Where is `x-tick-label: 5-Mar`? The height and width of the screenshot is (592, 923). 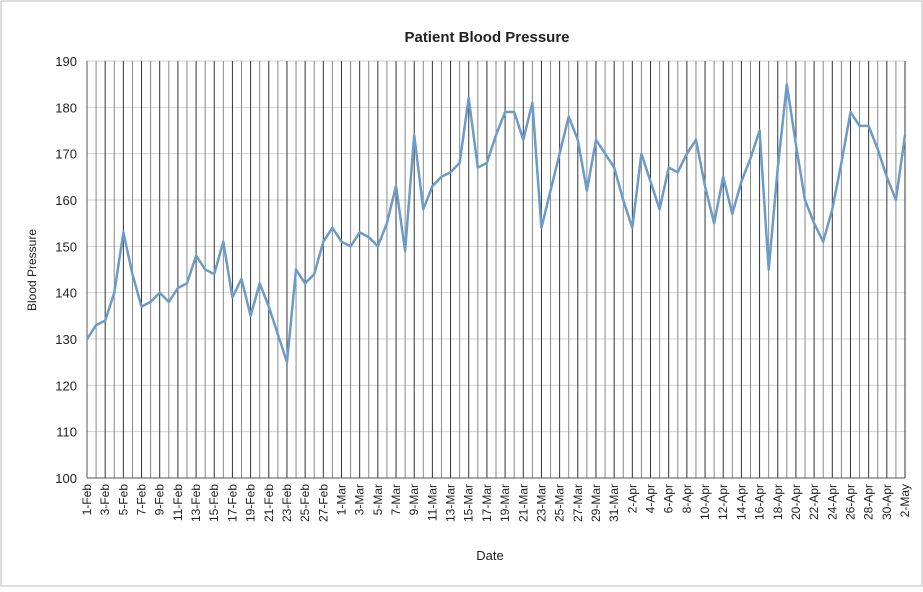 x-tick-label: 5-Mar is located at coordinates (378, 499).